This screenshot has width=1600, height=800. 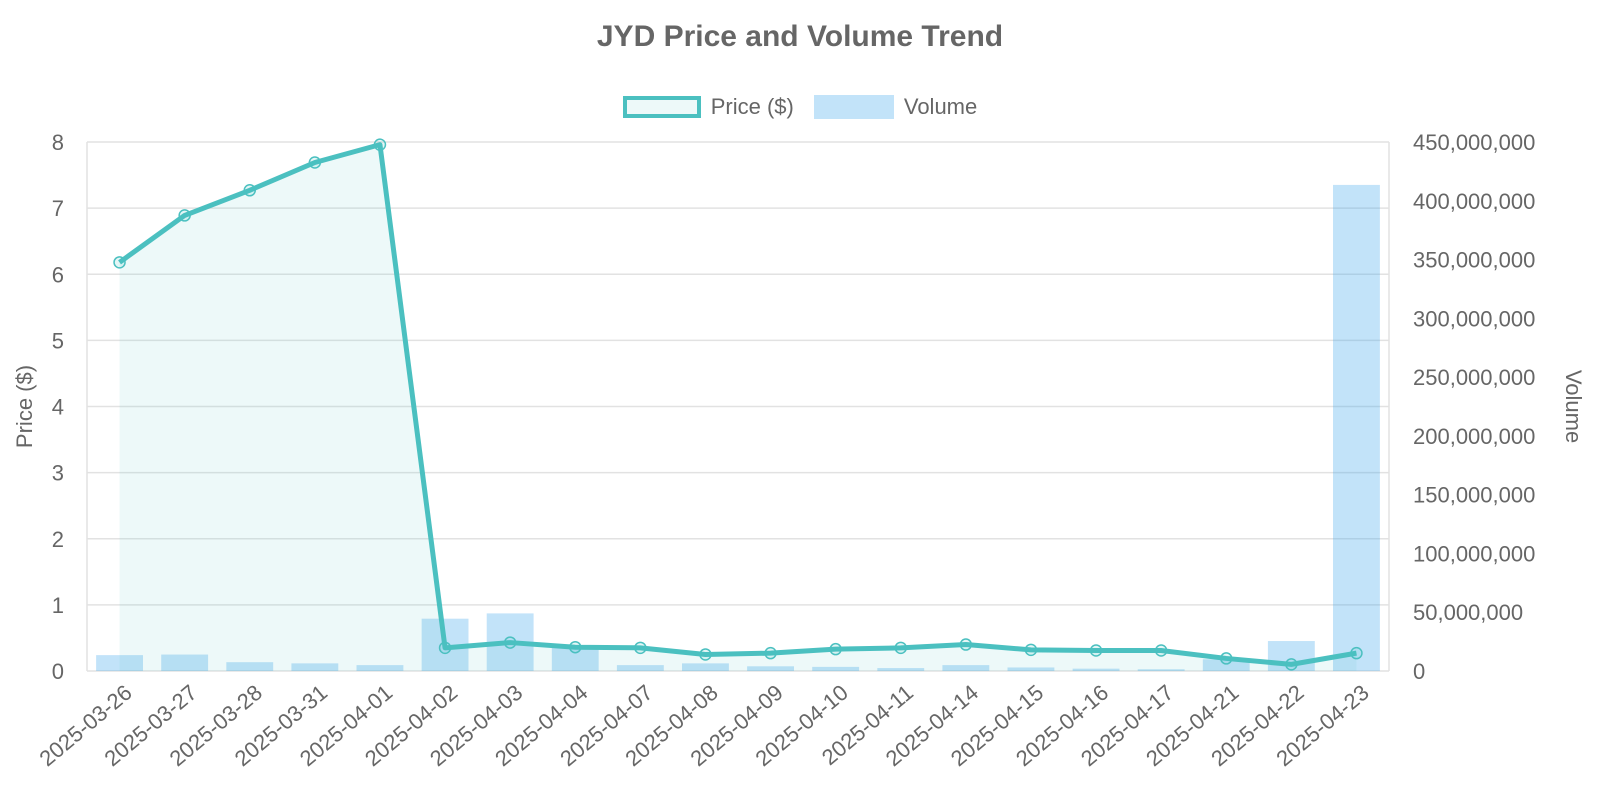 What do you see at coordinates (58, 340) in the screenshot?
I see `y-tick-label: 5` at bounding box center [58, 340].